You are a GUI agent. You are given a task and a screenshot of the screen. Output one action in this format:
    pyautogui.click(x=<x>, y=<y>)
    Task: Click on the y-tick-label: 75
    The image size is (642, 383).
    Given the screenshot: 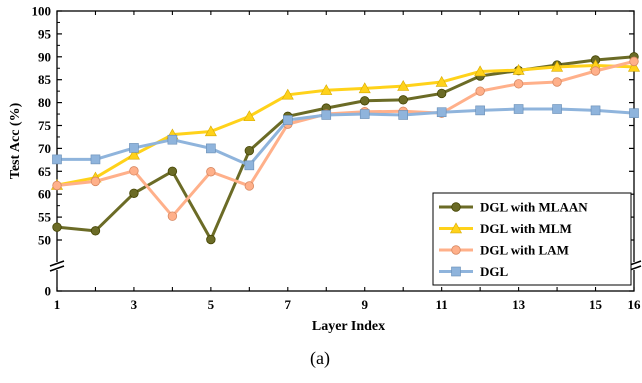 What is the action you would take?
    pyautogui.click(x=45, y=125)
    